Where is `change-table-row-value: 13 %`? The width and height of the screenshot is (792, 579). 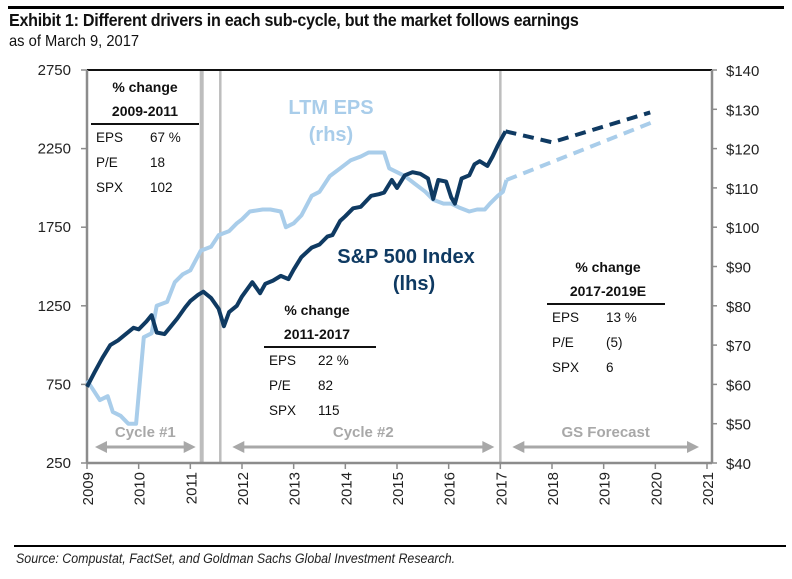 change-table-row-value: 13 % is located at coordinates (621, 317).